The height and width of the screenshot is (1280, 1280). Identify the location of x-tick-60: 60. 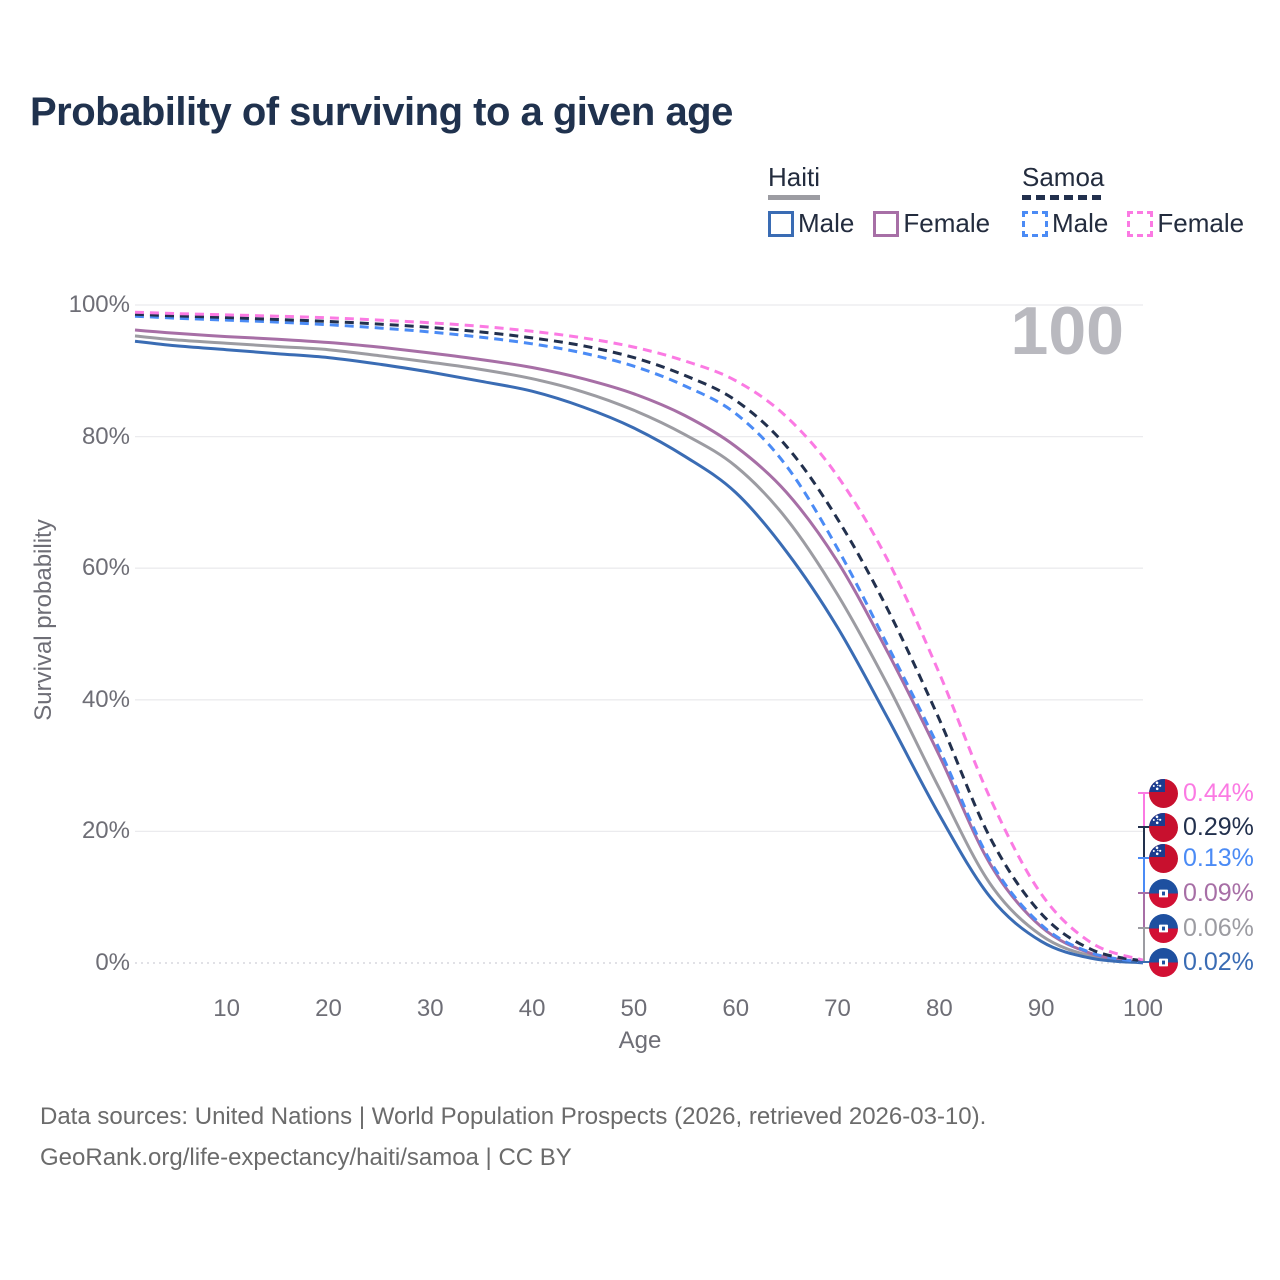
(736, 1008).